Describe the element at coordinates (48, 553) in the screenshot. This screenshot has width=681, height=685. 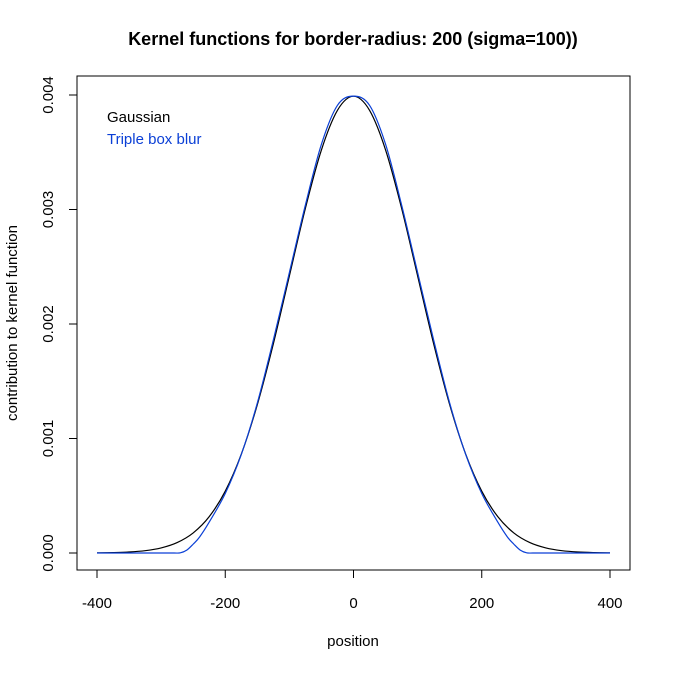
I see `y-tick-label: 0.000` at that location.